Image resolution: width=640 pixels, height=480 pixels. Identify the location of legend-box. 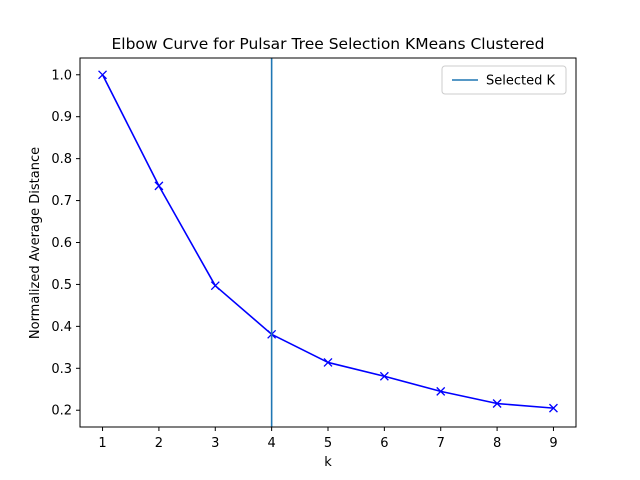
(504, 80).